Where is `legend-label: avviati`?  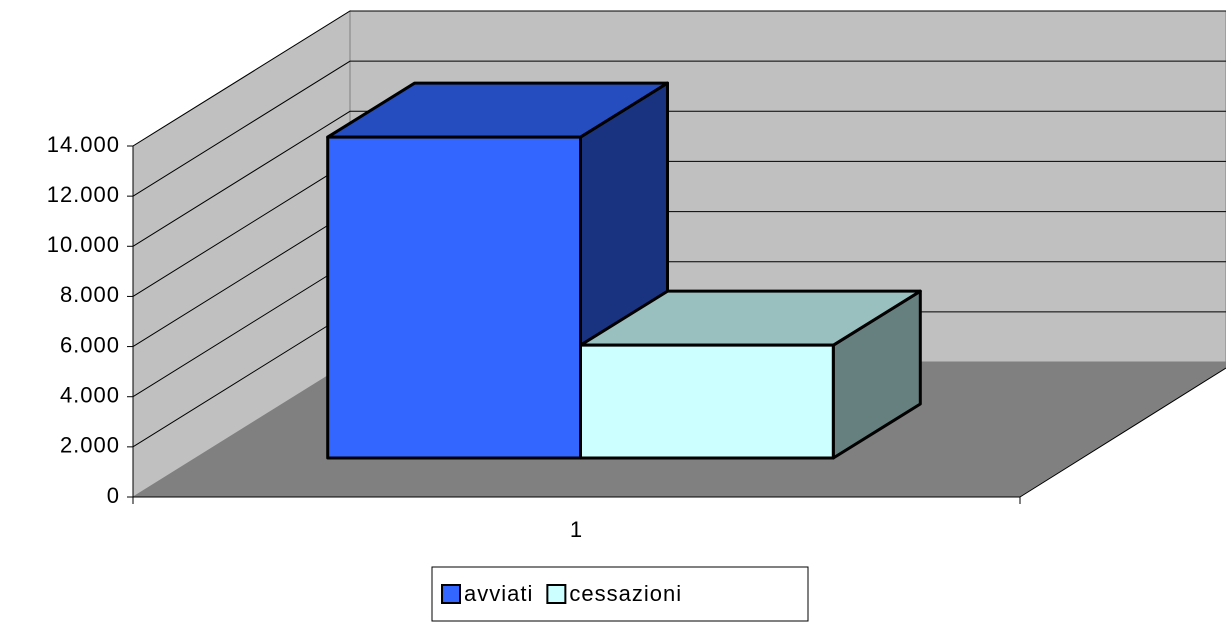 legend-label: avviati is located at coordinates (498, 593).